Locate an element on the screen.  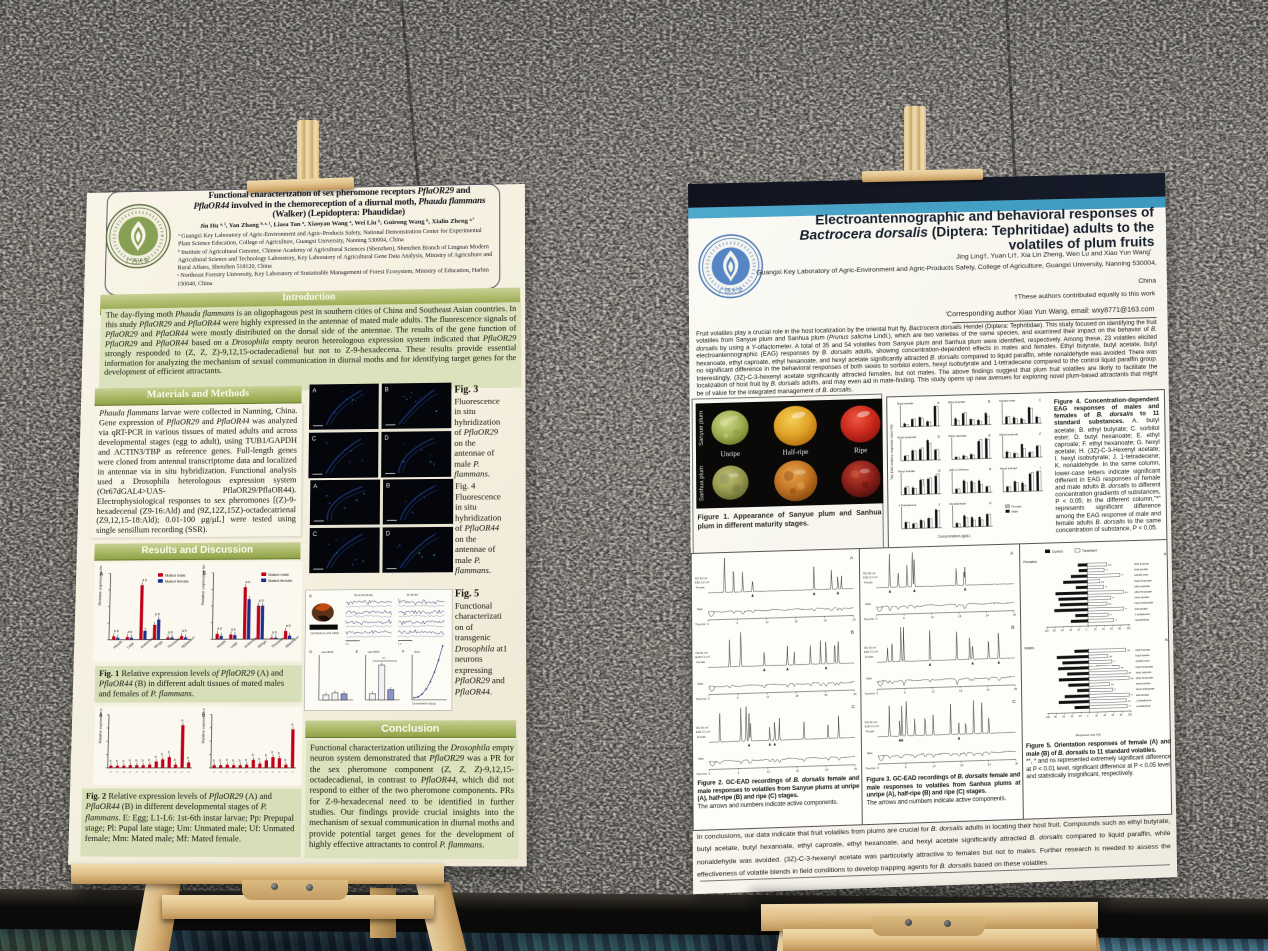
svg-text: ethyl hexanoate is located at coordinates (1145, 678).